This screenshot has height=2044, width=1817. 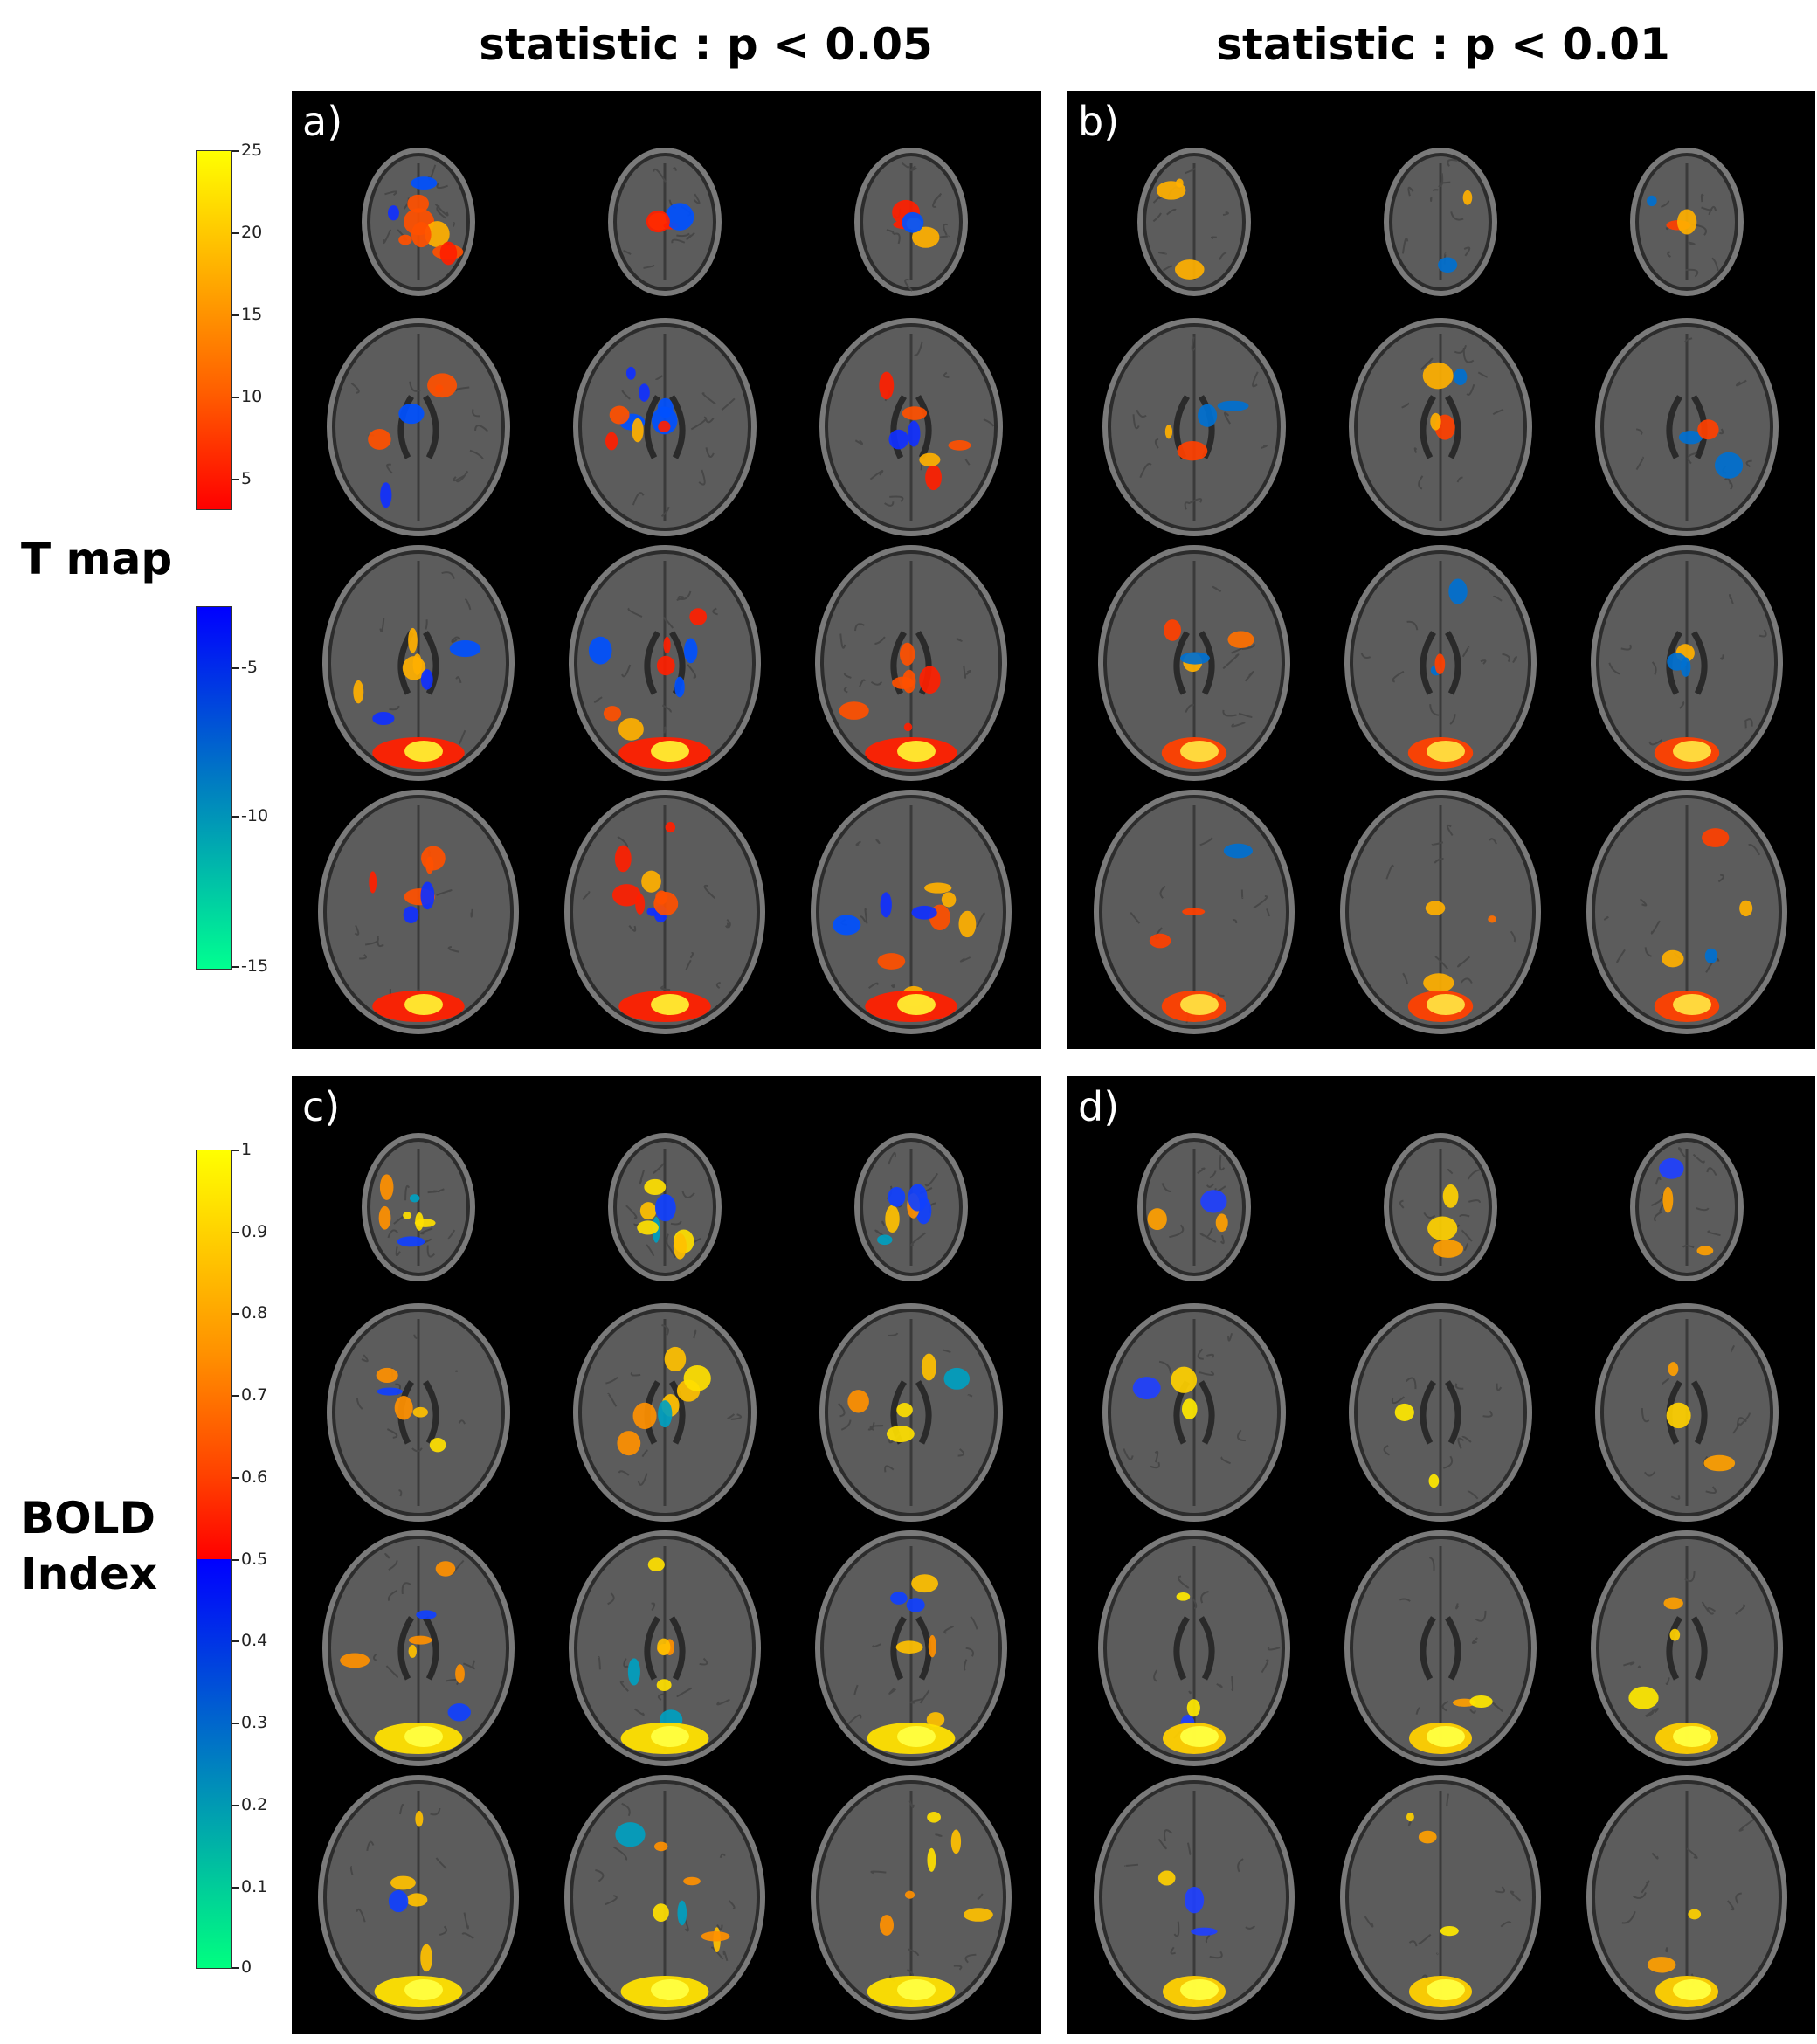 I want to click on colorbar-tick-bold-1: 0.9, so click(x=255, y=1231).